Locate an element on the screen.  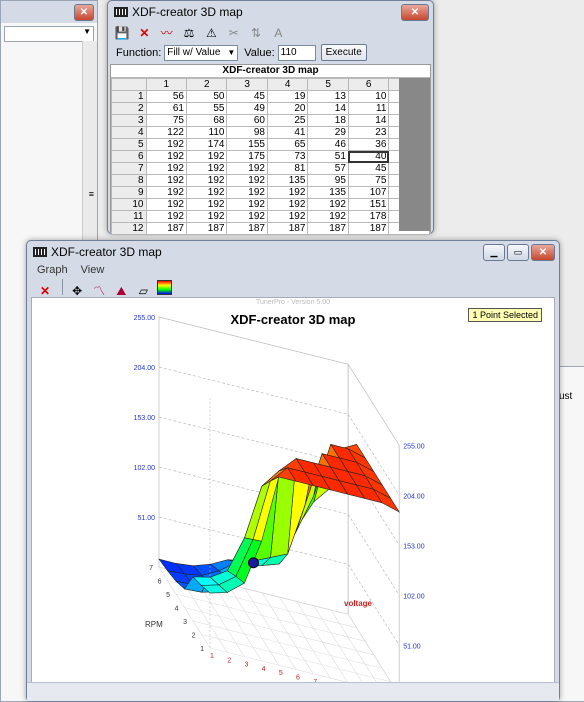
table-cell: 107 is located at coordinates (368, 192).